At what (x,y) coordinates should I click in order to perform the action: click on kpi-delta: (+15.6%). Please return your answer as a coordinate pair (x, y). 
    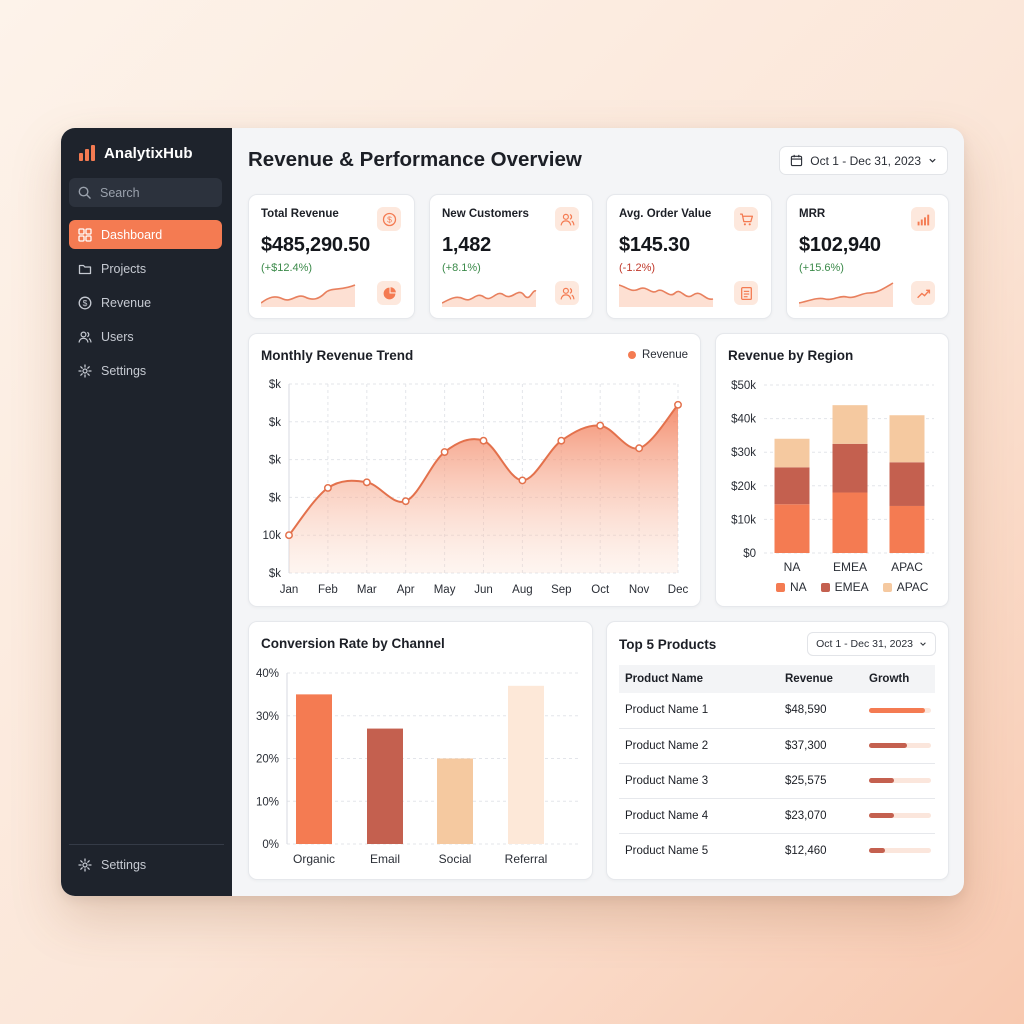
    Looking at the image, I should click on (821, 268).